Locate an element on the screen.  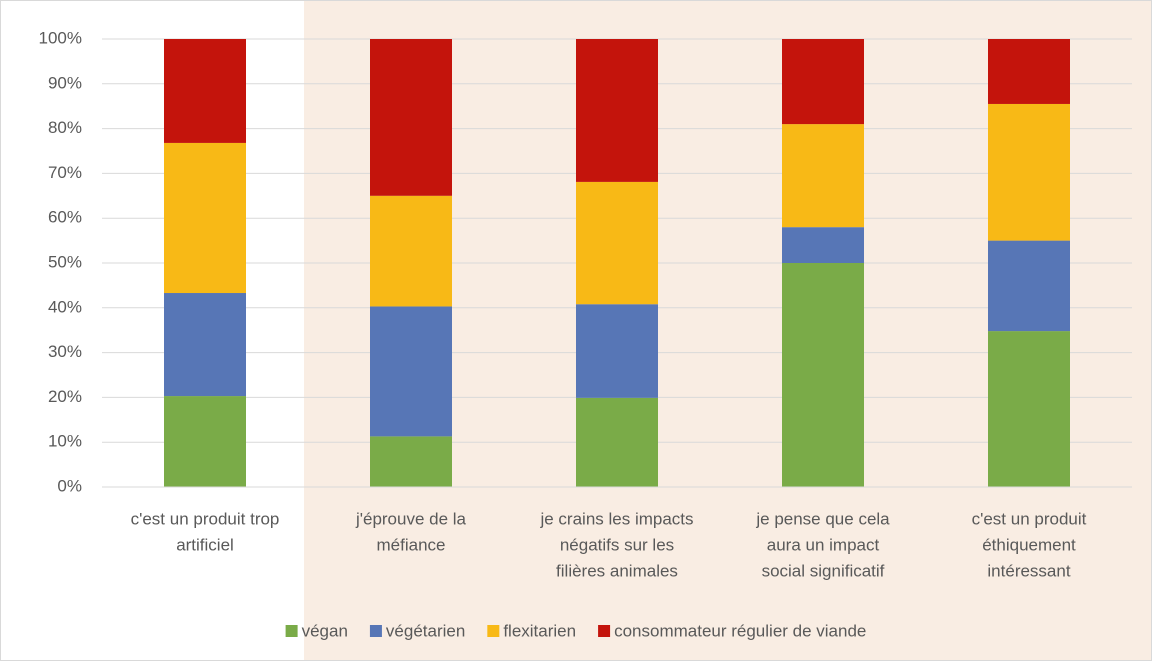
y-tick-label: 70% is located at coordinates (65, 172).